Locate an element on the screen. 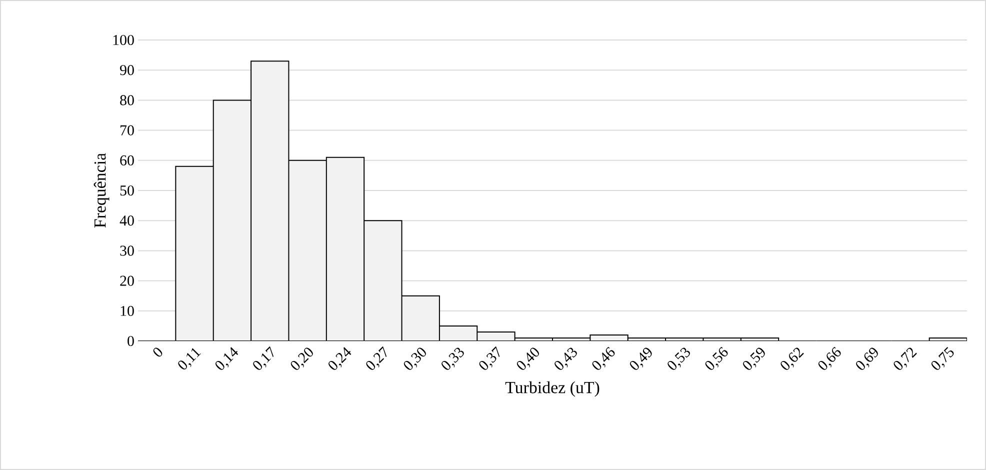 The width and height of the screenshot is (986, 470). x-tick-label: 0 is located at coordinates (157, 352).